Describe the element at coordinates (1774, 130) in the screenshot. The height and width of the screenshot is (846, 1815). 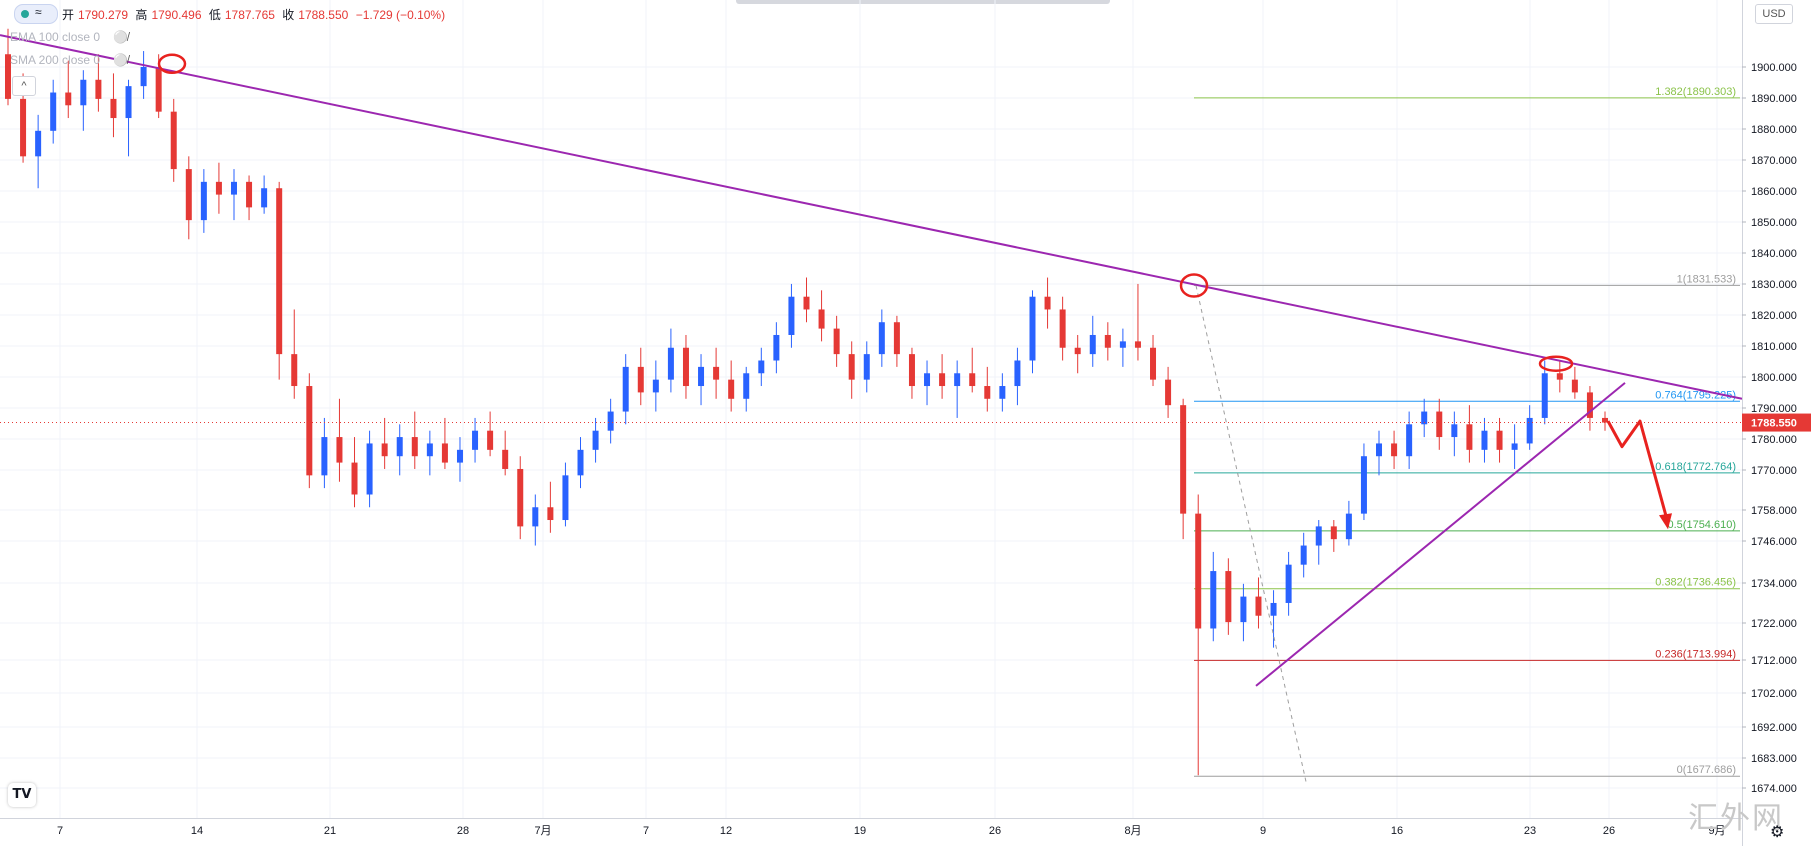
I see `price-tick-label: 1880.000` at that location.